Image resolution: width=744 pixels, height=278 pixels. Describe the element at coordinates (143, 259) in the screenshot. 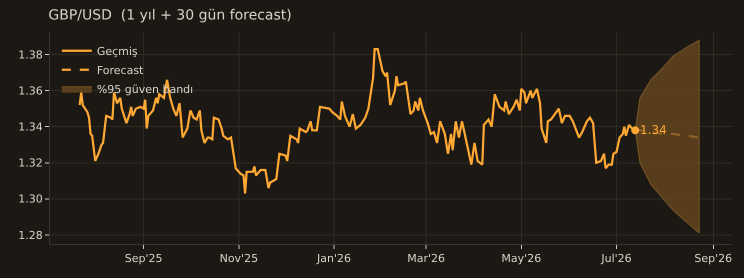

I see `x-tick-label: Sep'25` at that location.